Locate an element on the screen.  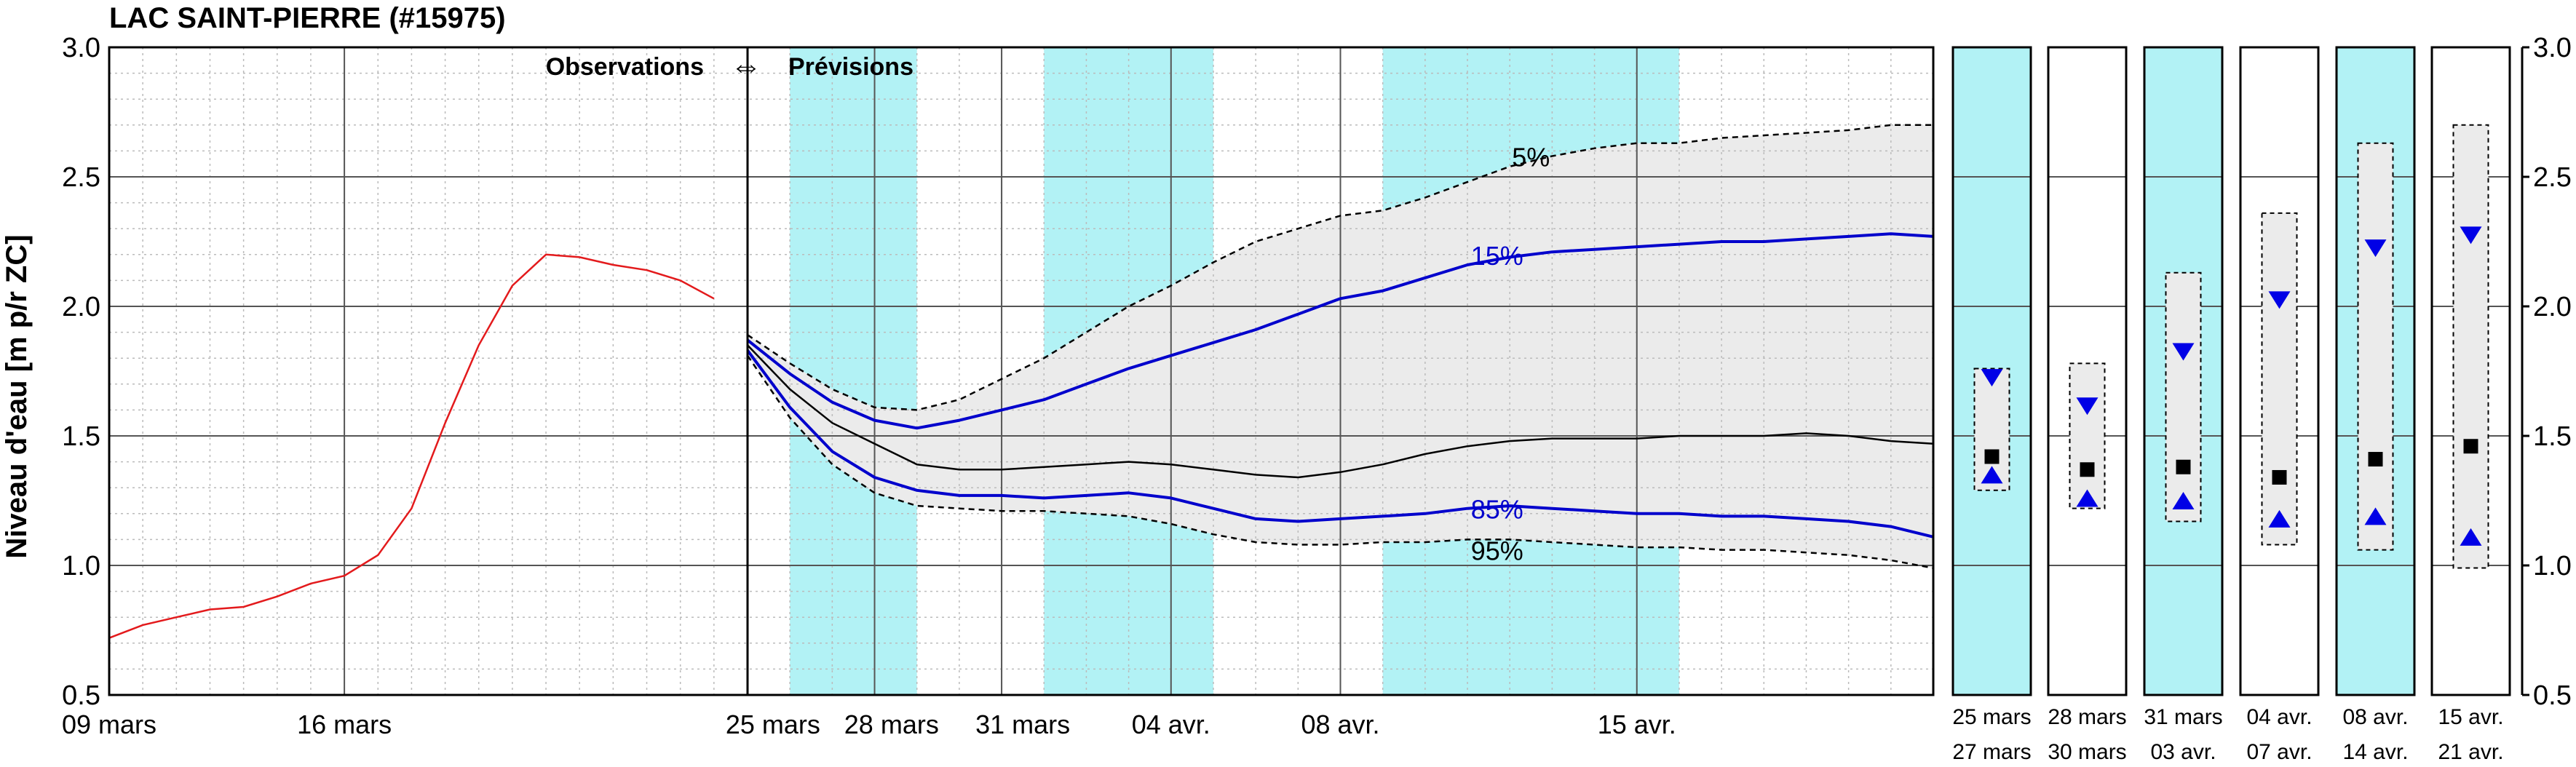
summary-period-end: 14 avr. is located at coordinates (2375, 752).